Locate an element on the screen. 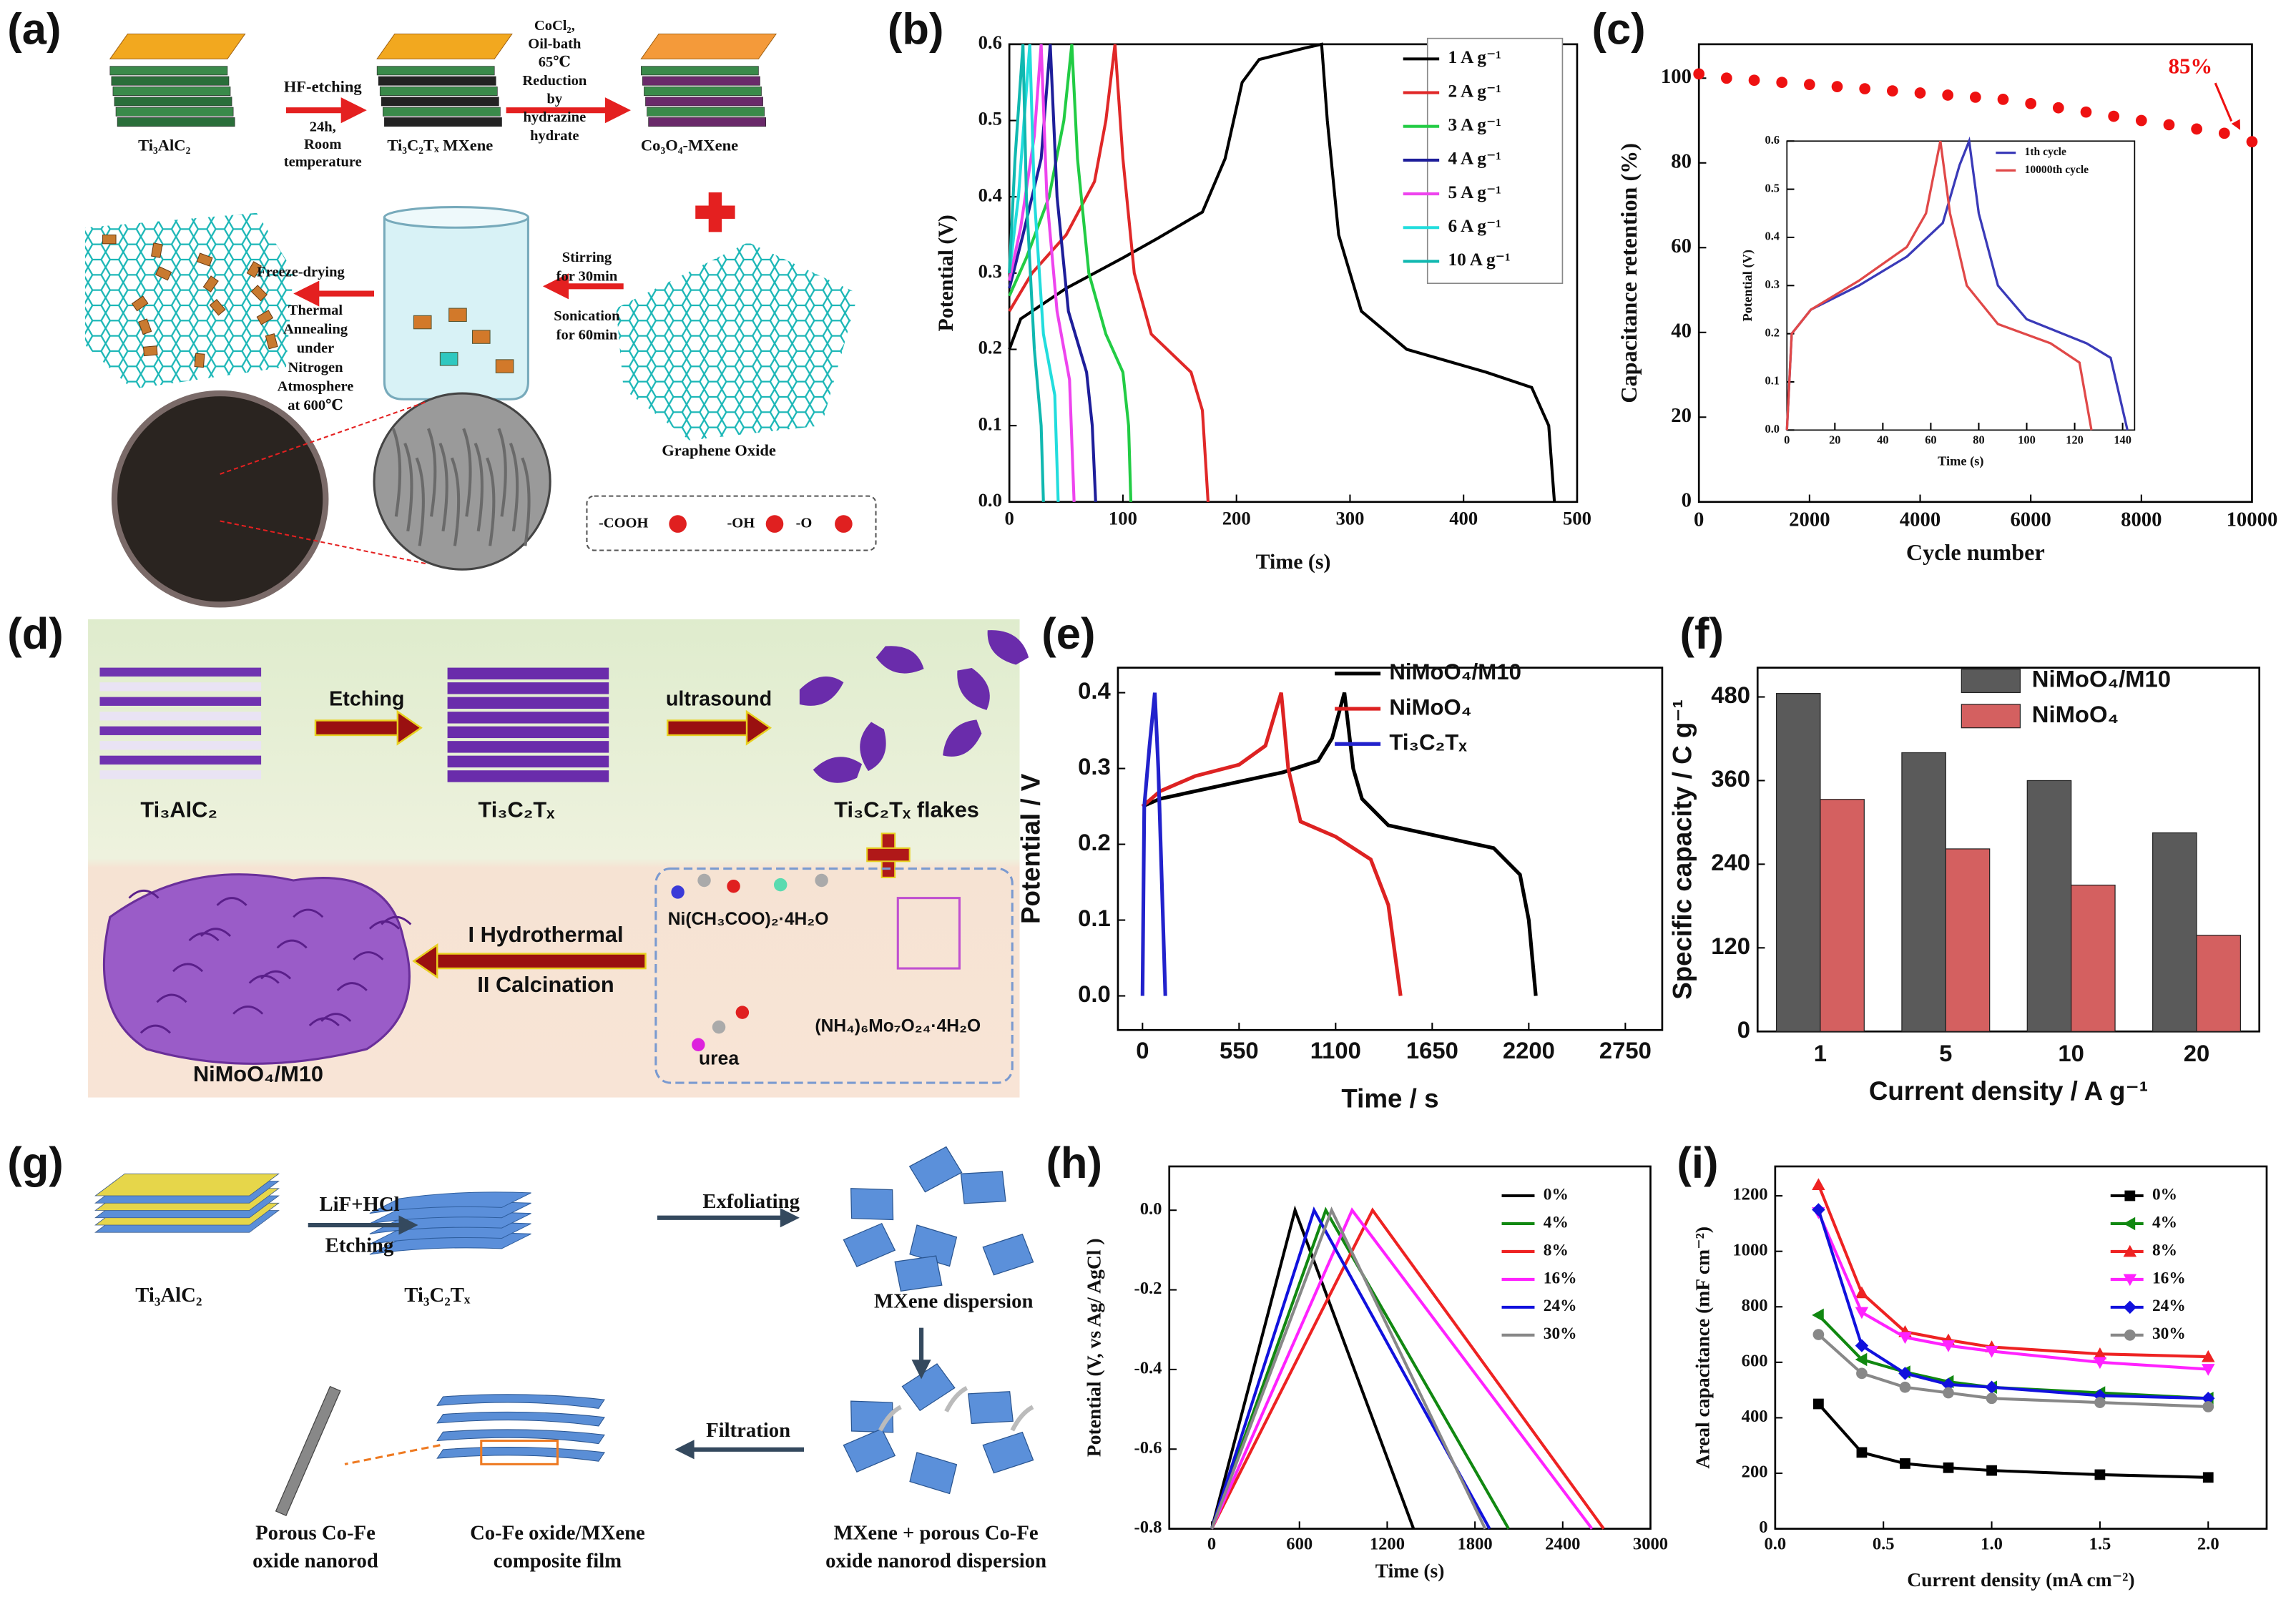 The image size is (2296, 1617). plus-h is located at coordinates (715, 212).